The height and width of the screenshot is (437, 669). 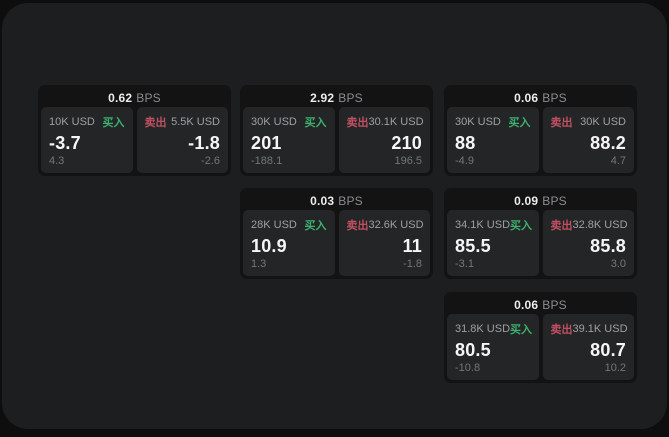 What do you see at coordinates (493, 140) in the screenshot?
I see `buy-tile: 30K USD 买入 88 -4.9` at bounding box center [493, 140].